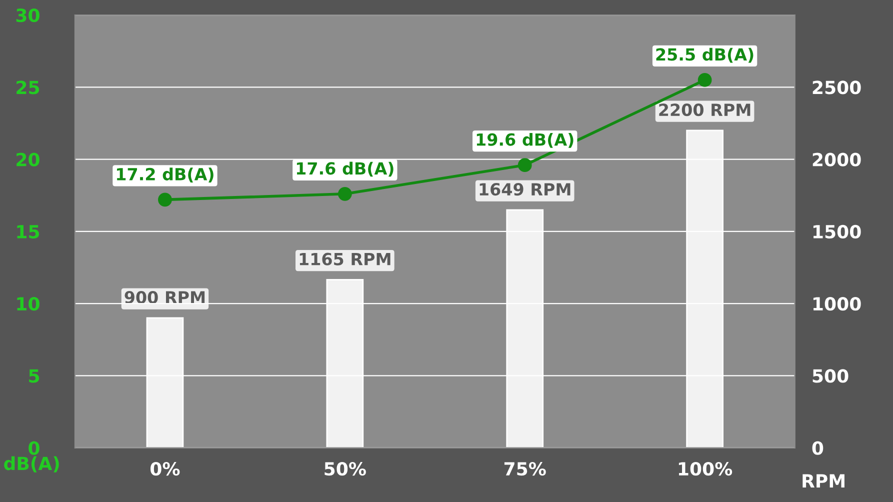  I want to click on y-tick-label: 5, so click(34, 376).